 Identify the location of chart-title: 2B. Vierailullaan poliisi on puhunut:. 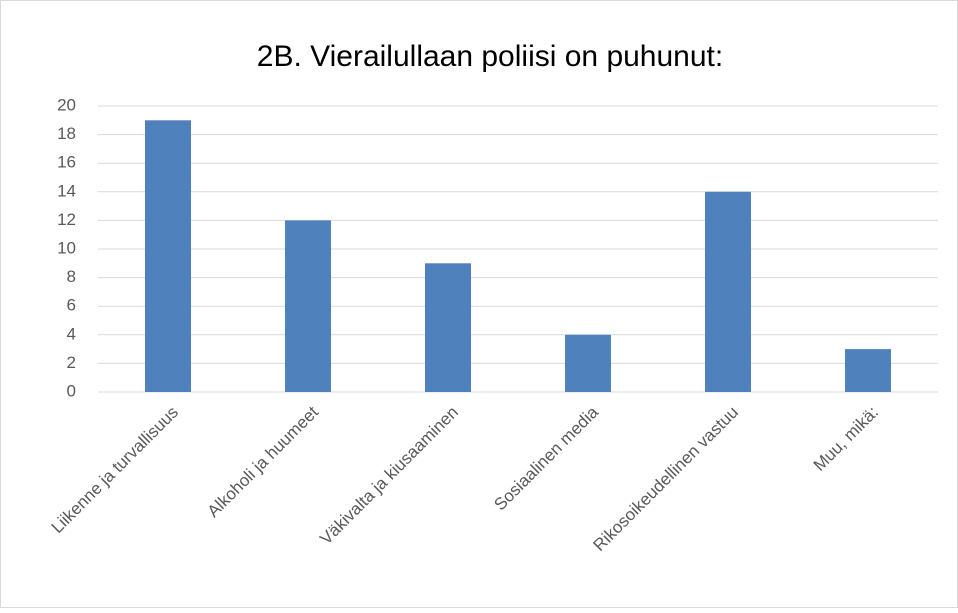
(490, 56).